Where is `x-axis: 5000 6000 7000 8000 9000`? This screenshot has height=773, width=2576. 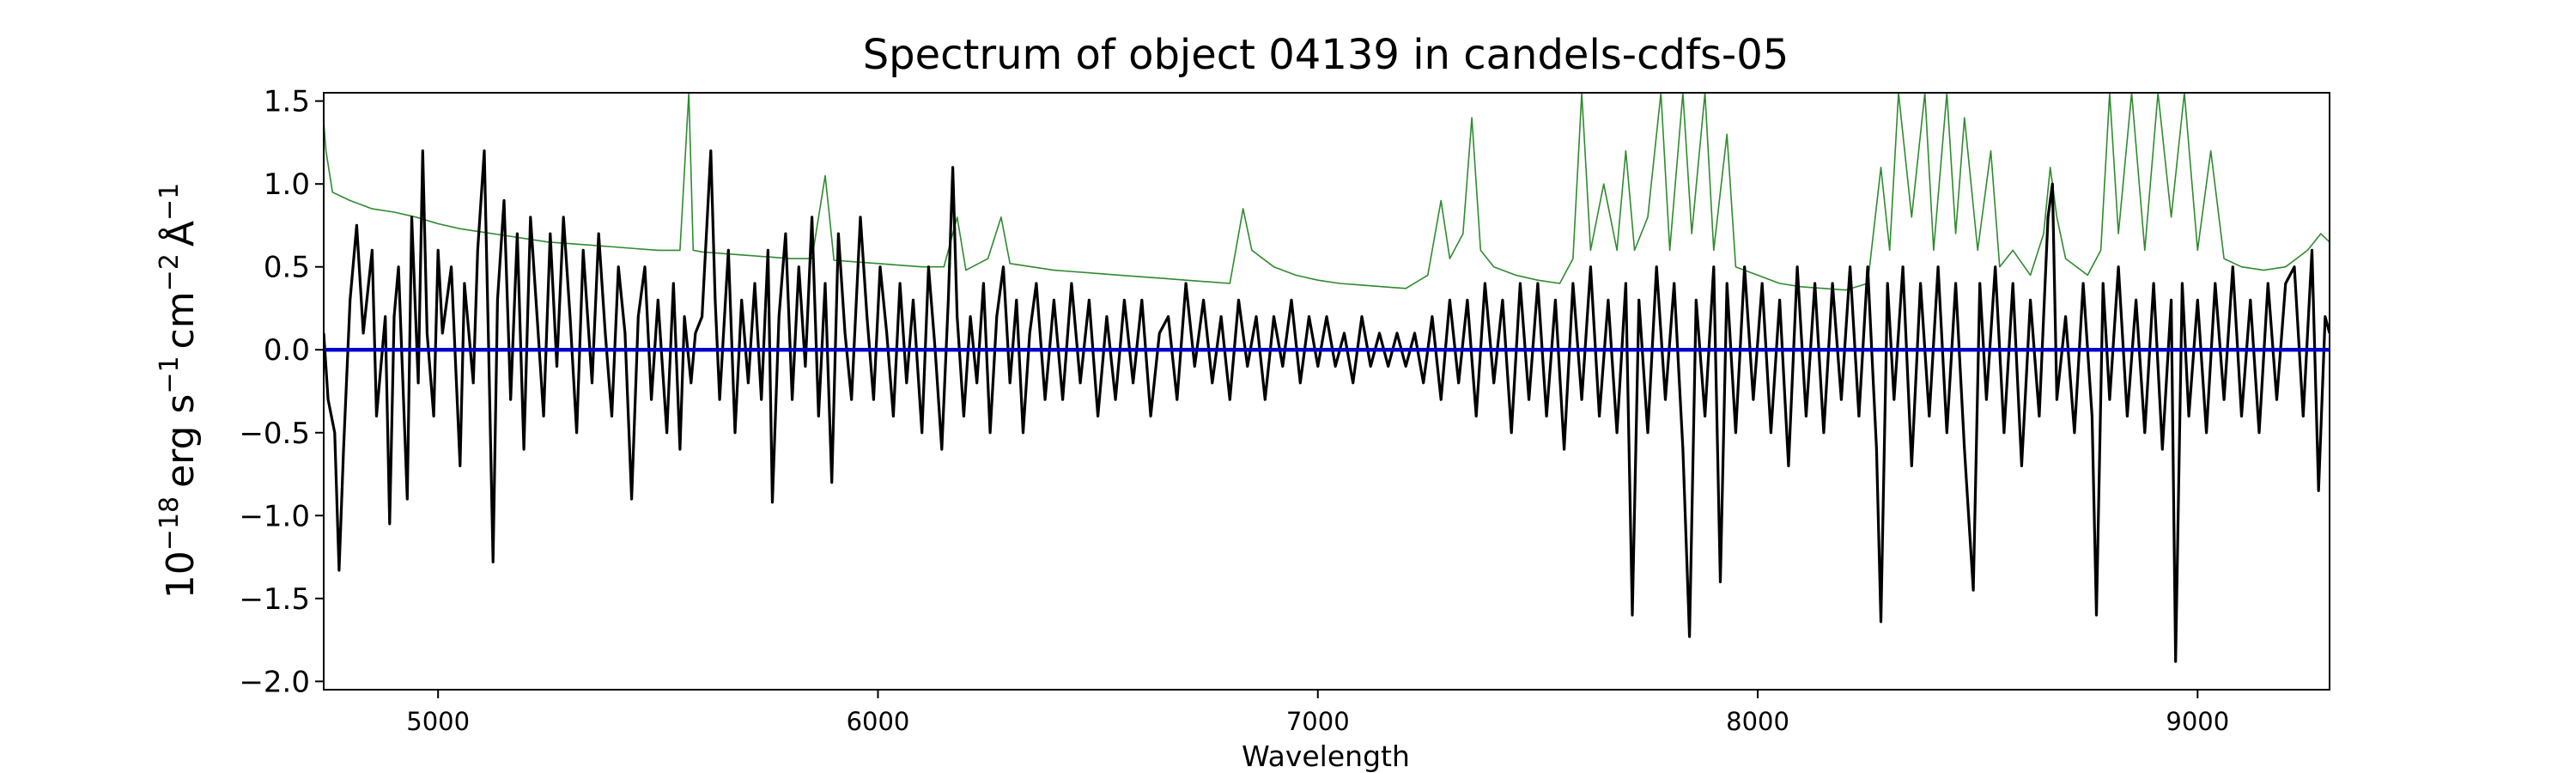
x-axis: 5000 6000 7000 8000 9000 is located at coordinates (1317, 713).